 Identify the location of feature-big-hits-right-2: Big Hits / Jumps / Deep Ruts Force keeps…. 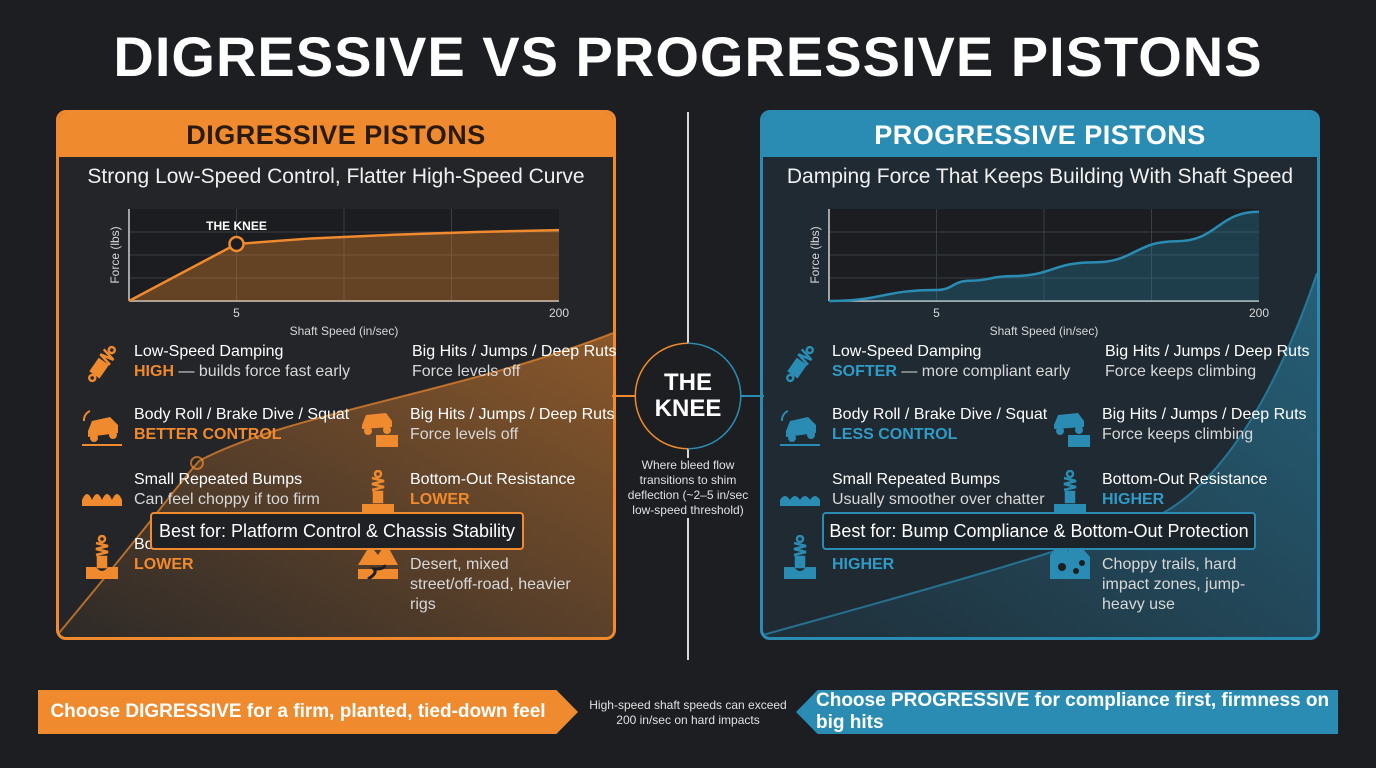
(1177, 427).